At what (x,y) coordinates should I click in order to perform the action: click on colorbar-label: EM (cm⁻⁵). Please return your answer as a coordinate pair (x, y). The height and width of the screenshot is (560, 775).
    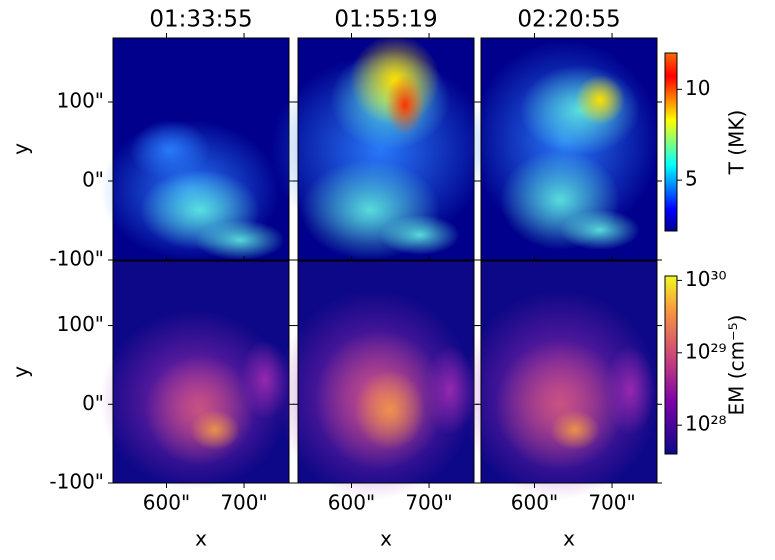
    Looking at the image, I should click on (737, 365).